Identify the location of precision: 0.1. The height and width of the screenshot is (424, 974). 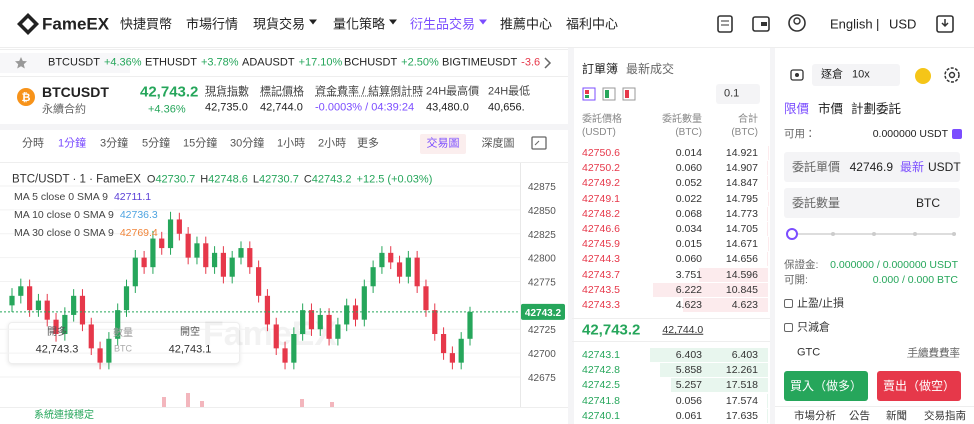
(732, 93).